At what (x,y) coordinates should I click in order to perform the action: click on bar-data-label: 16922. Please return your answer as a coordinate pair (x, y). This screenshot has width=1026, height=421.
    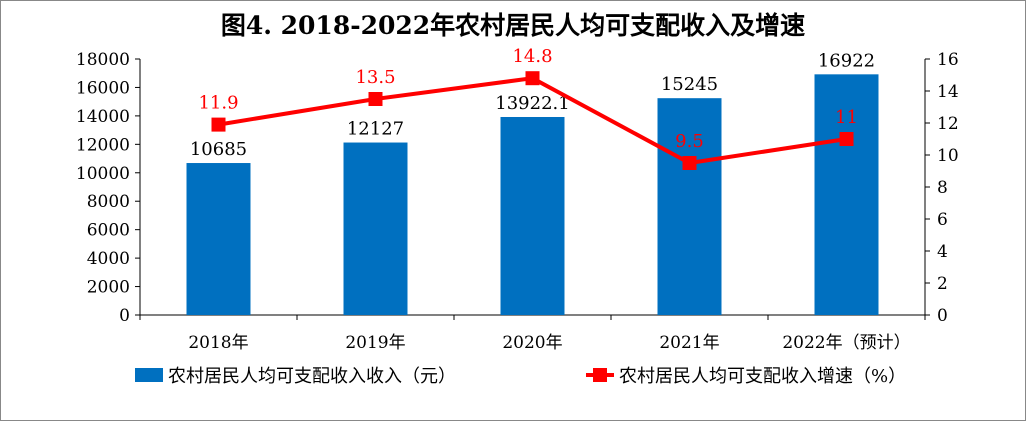
    Looking at the image, I should click on (846, 60).